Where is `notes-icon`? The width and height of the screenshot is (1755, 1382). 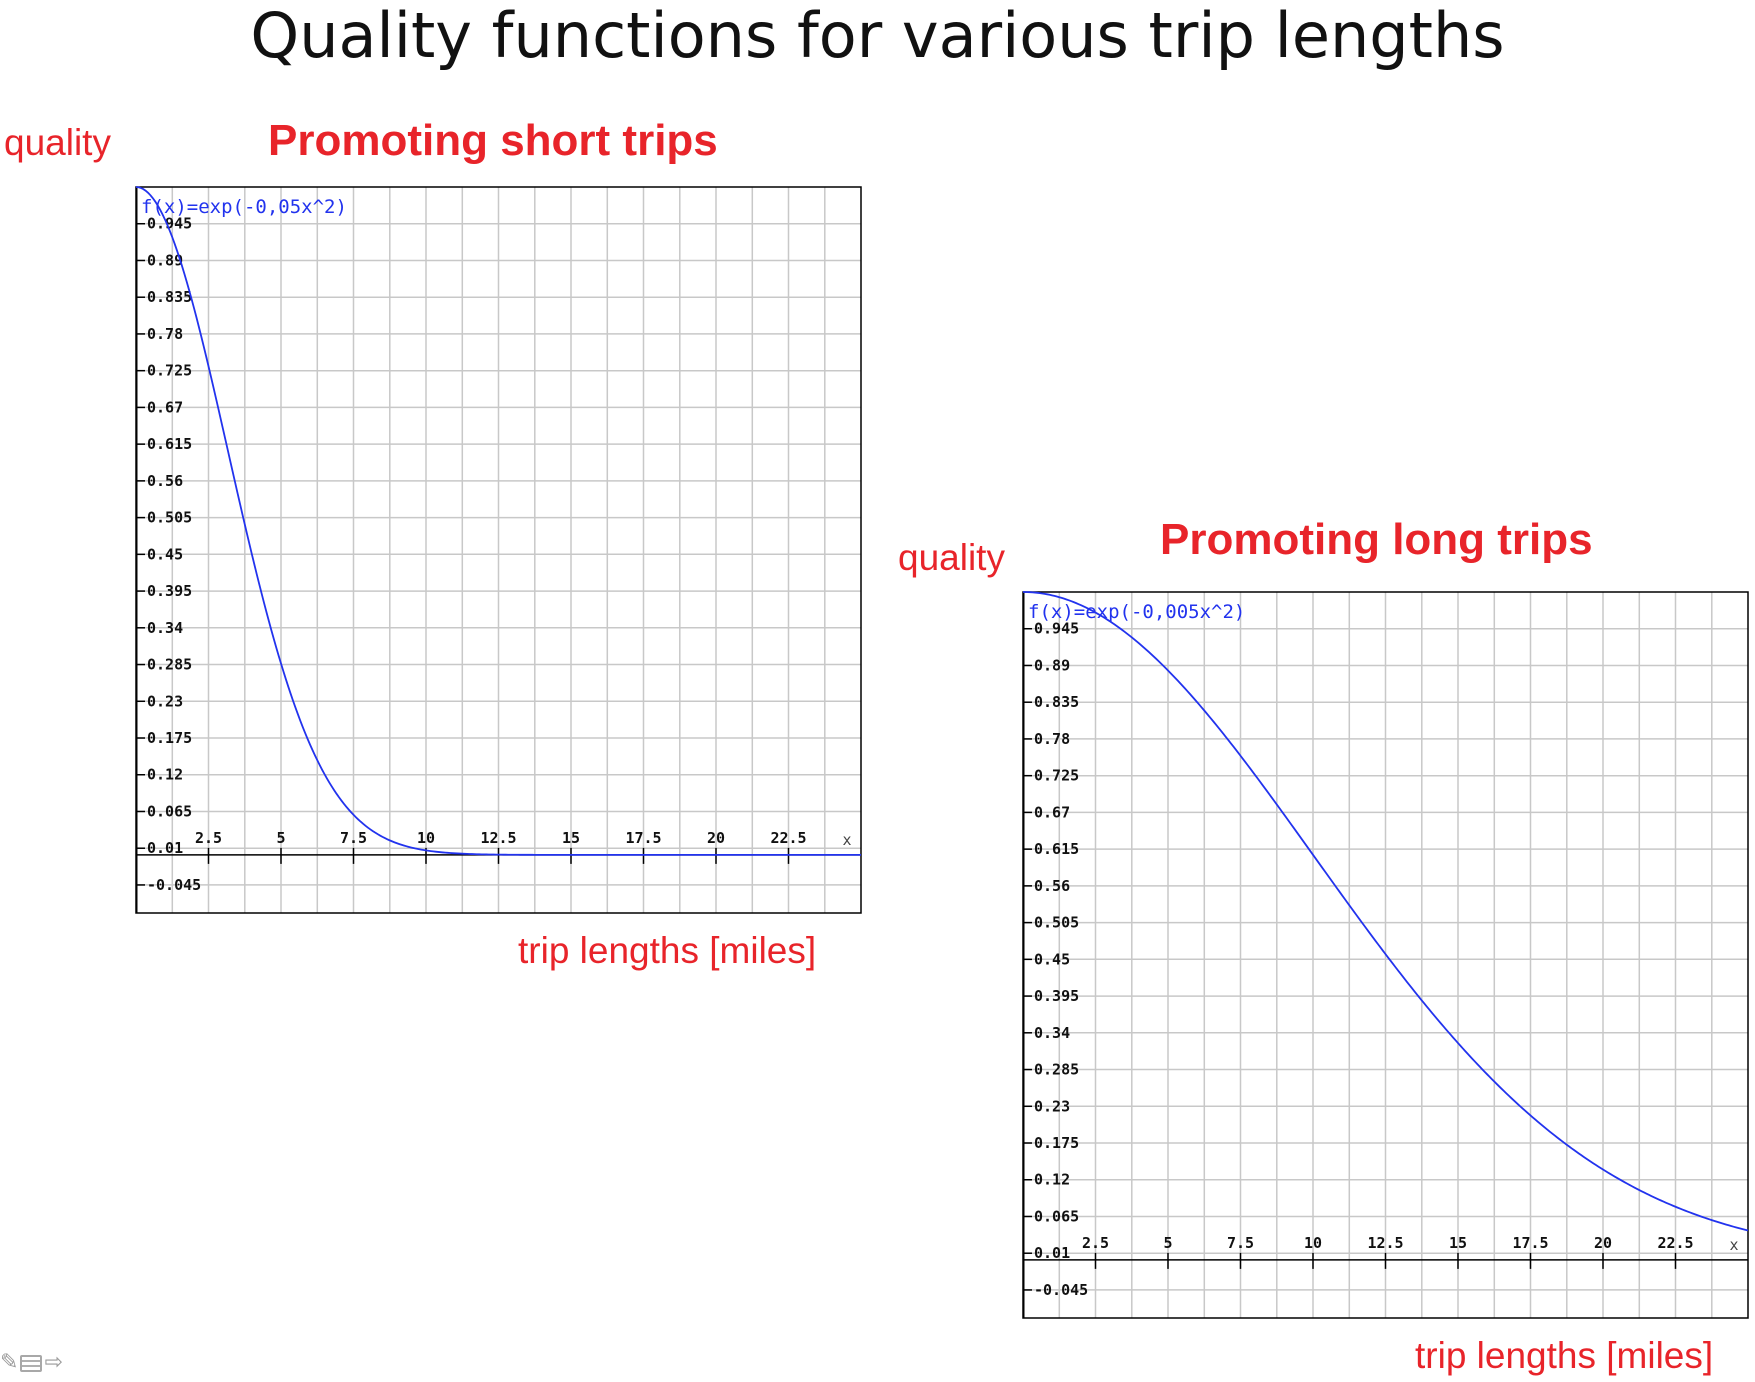
notes-icon is located at coordinates (31, 1363).